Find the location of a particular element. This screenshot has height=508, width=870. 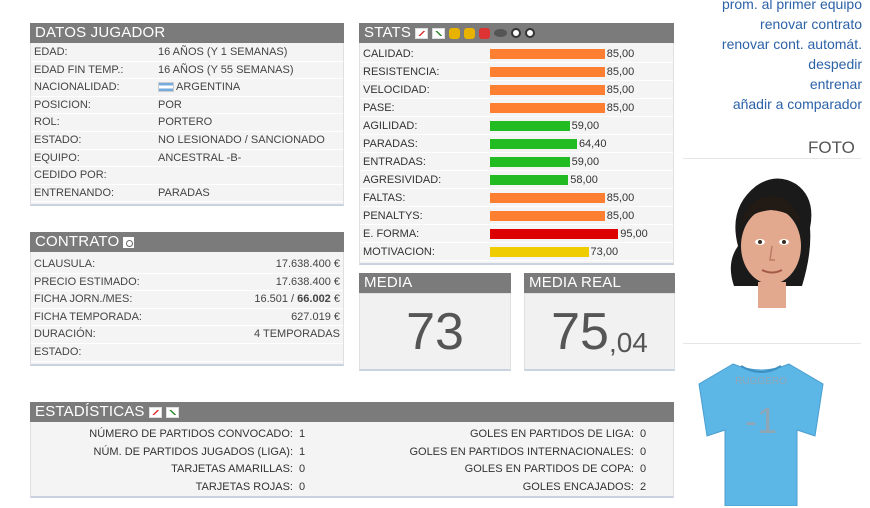

dismiss-link: despedir is located at coordinates (835, 64).